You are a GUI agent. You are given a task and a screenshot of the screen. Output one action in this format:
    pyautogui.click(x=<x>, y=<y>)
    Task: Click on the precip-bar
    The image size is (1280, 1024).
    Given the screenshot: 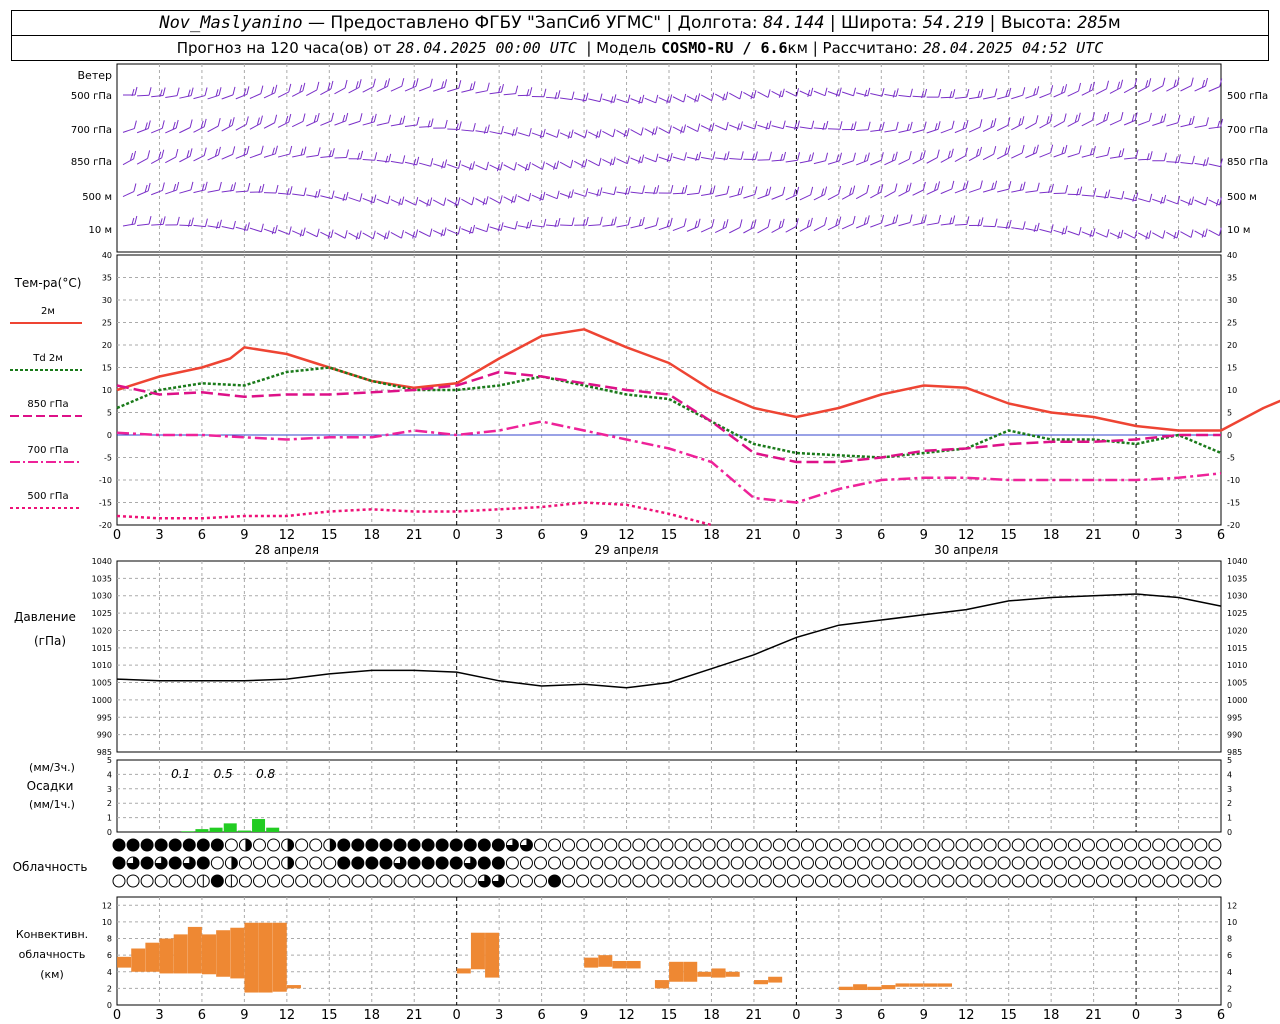 What is the action you would take?
    pyautogui.click(x=230, y=827)
    